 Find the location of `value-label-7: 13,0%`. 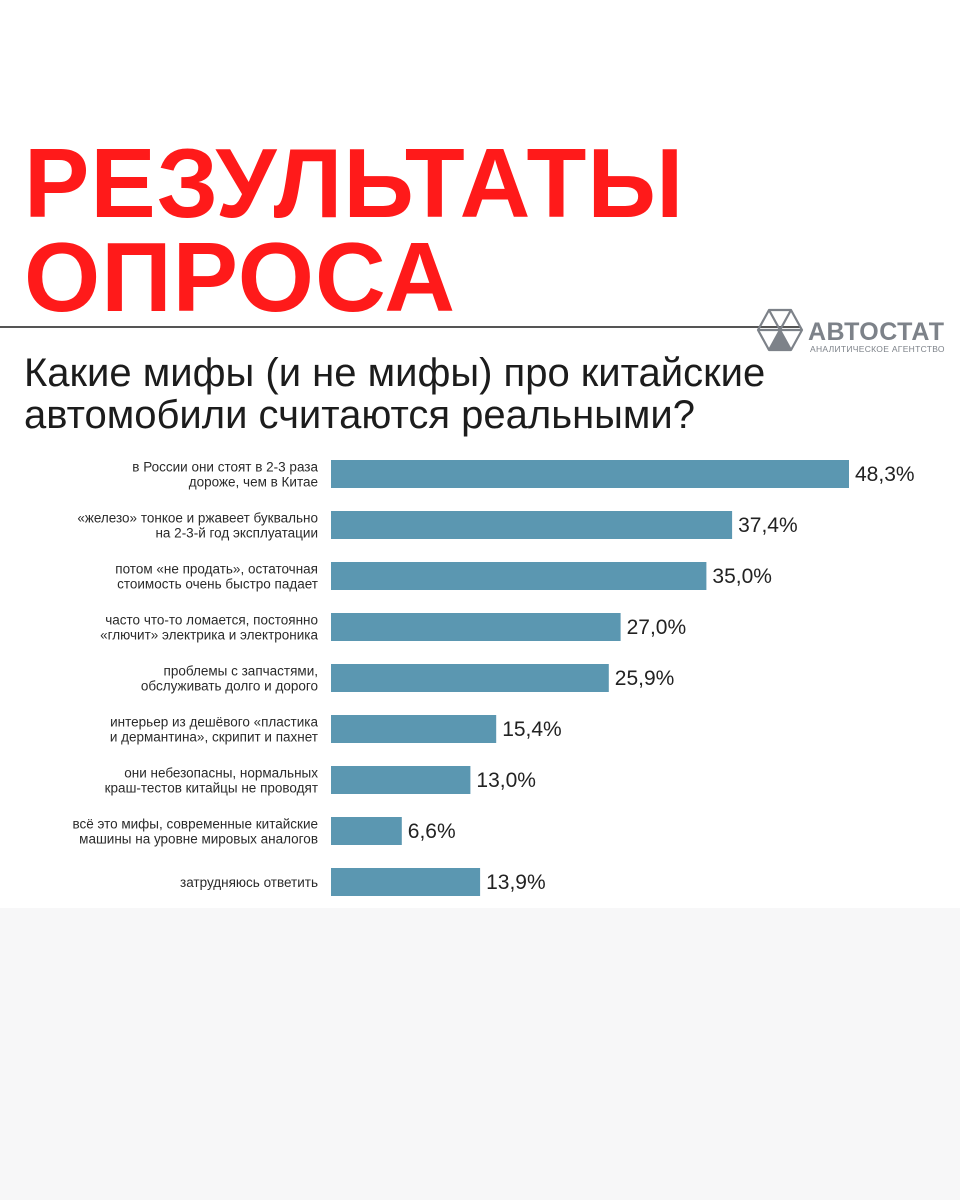

value-label-7: 13,0% is located at coordinates (506, 780).